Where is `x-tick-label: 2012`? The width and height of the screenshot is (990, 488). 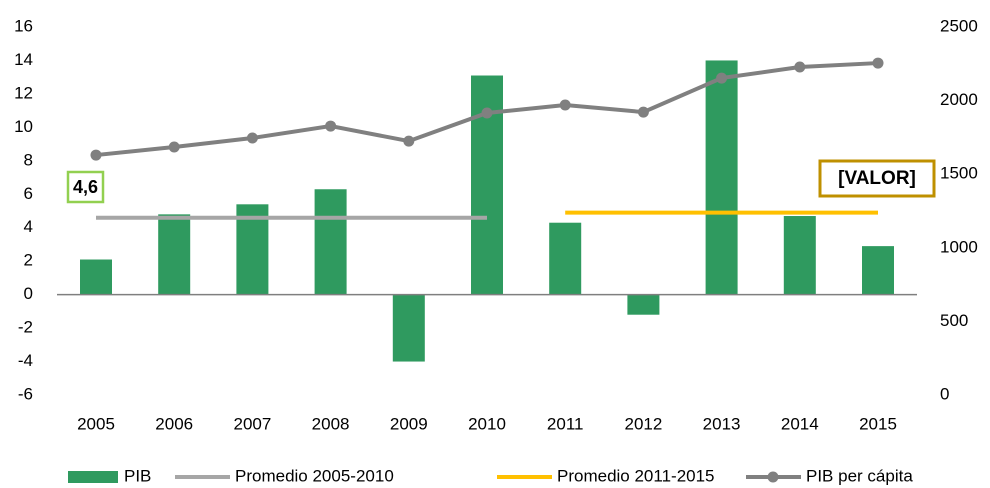 x-tick-label: 2012 is located at coordinates (643, 423).